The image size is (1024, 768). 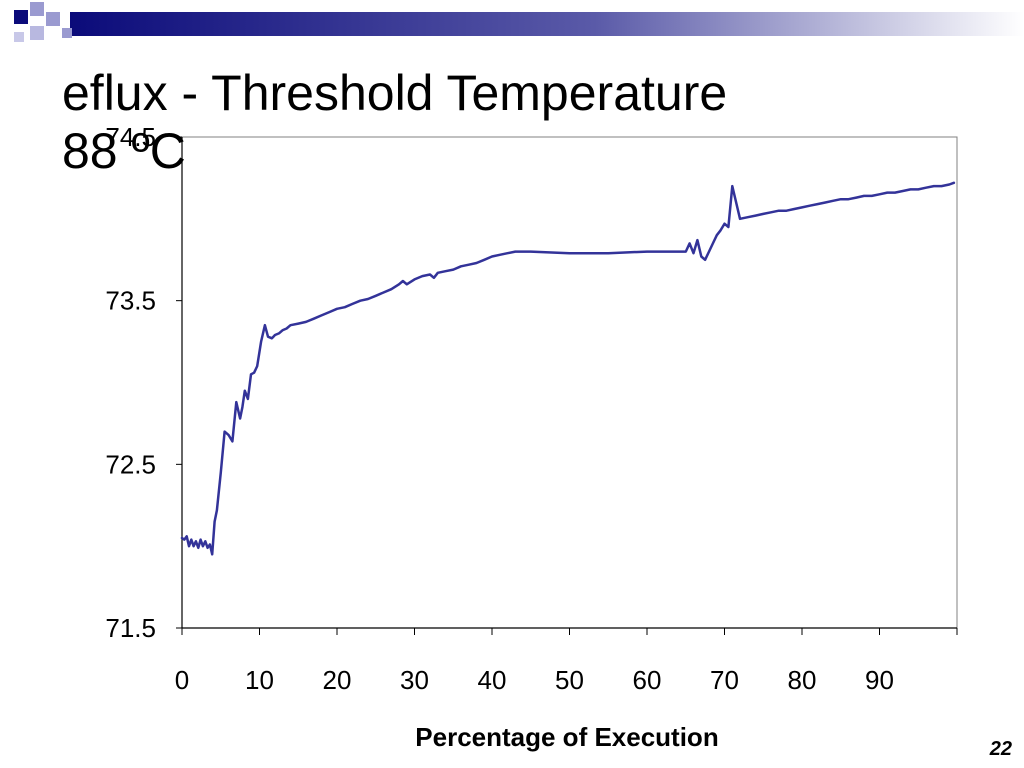 What do you see at coordinates (337, 680) in the screenshot?
I see `x-tick-label: 20` at bounding box center [337, 680].